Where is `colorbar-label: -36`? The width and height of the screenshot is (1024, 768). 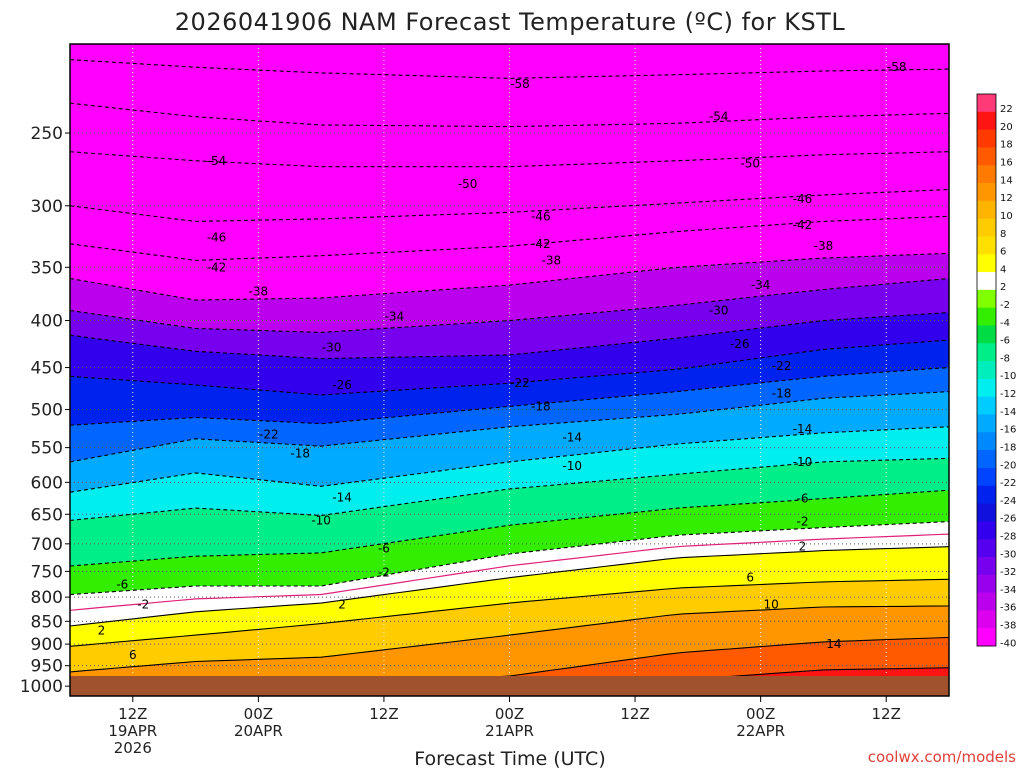
colorbar-label: -36 is located at coordinates (1008, 608).